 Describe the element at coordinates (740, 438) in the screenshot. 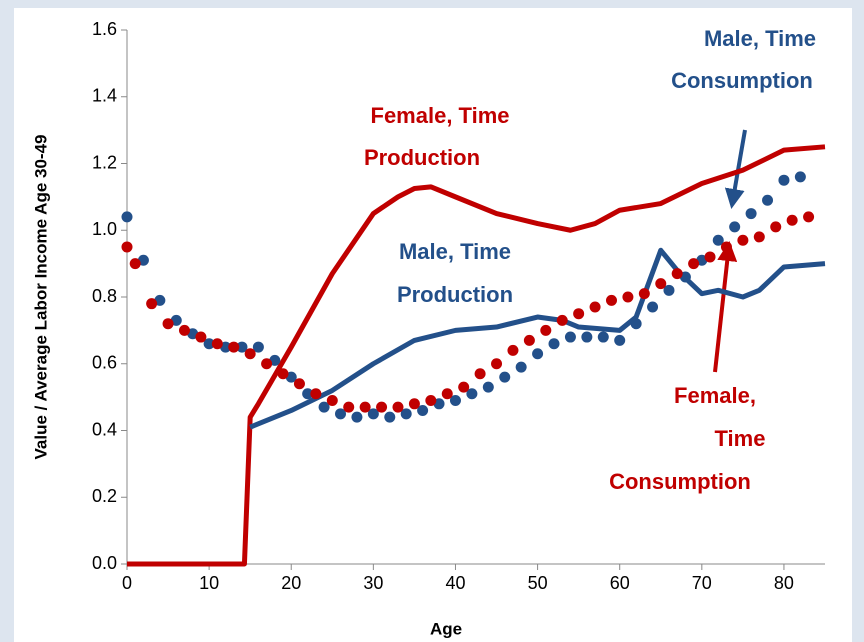

I see `annotation: Time` at that location.